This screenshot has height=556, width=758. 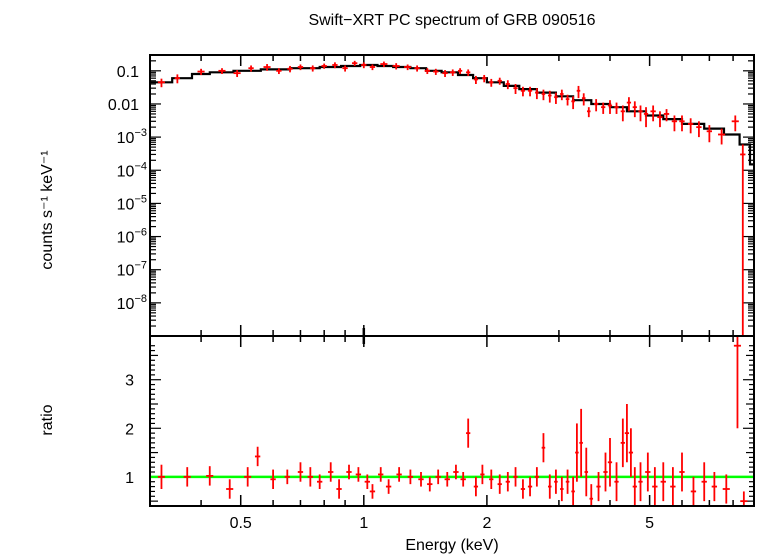 I want to click on x-tick-label: 0.5, so click(x=241, y=523).